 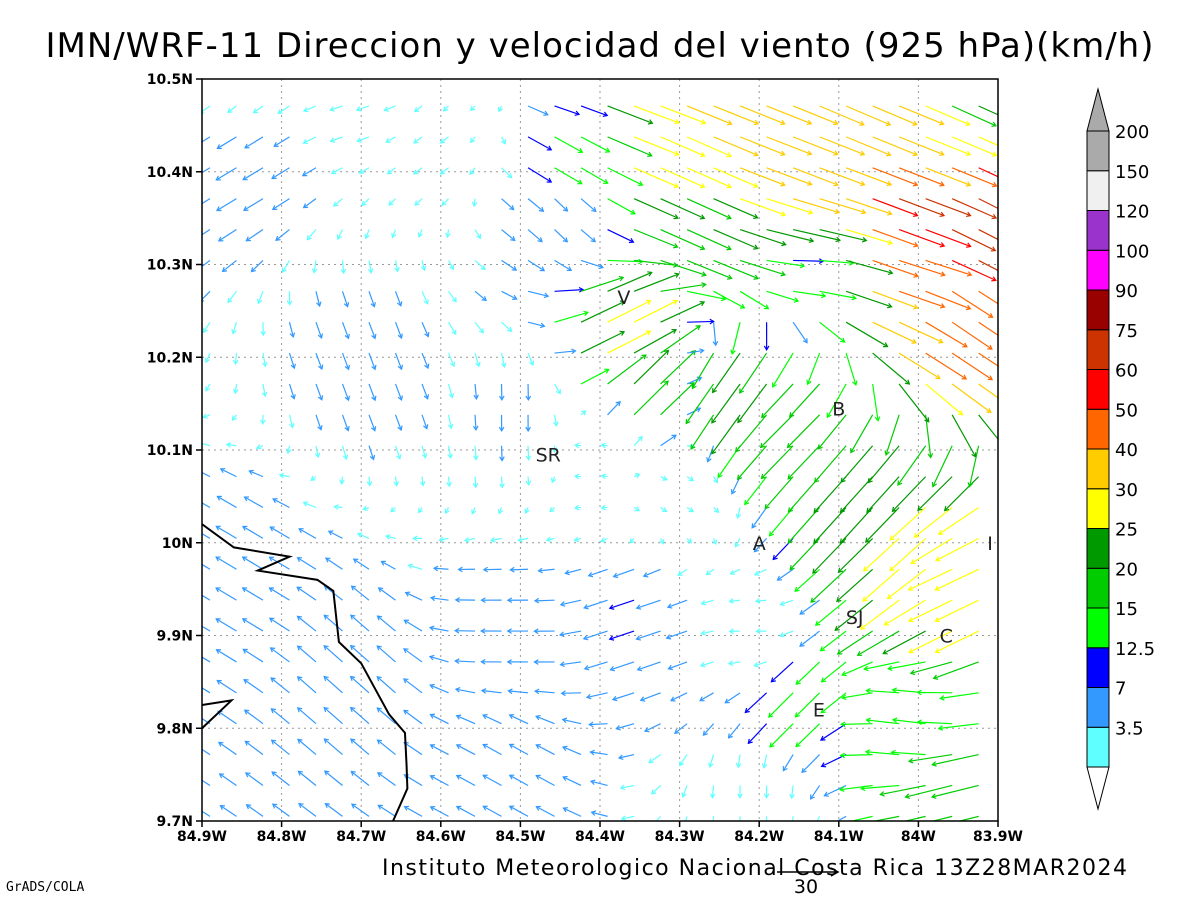 What do you see at coordinates (1132, 212) in the screenshot?
I see `colorbar-label: 120` at bounding box center [1132, 212].